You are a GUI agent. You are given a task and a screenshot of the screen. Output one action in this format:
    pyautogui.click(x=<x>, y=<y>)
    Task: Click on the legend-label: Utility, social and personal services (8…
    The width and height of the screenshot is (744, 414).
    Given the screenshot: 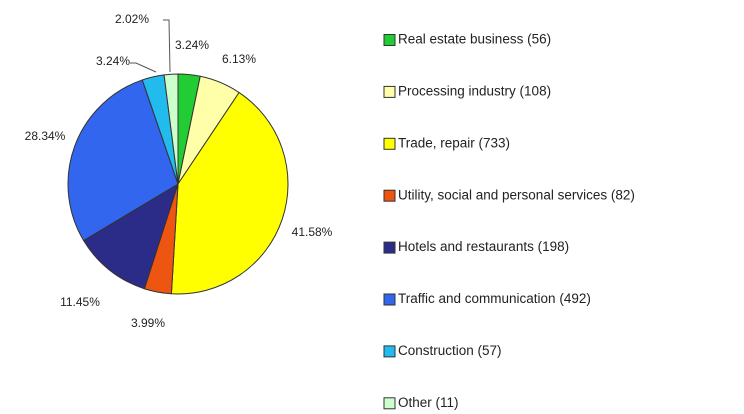 What is the action you would take?
    pyautogui.click(x=516, y=194)
    